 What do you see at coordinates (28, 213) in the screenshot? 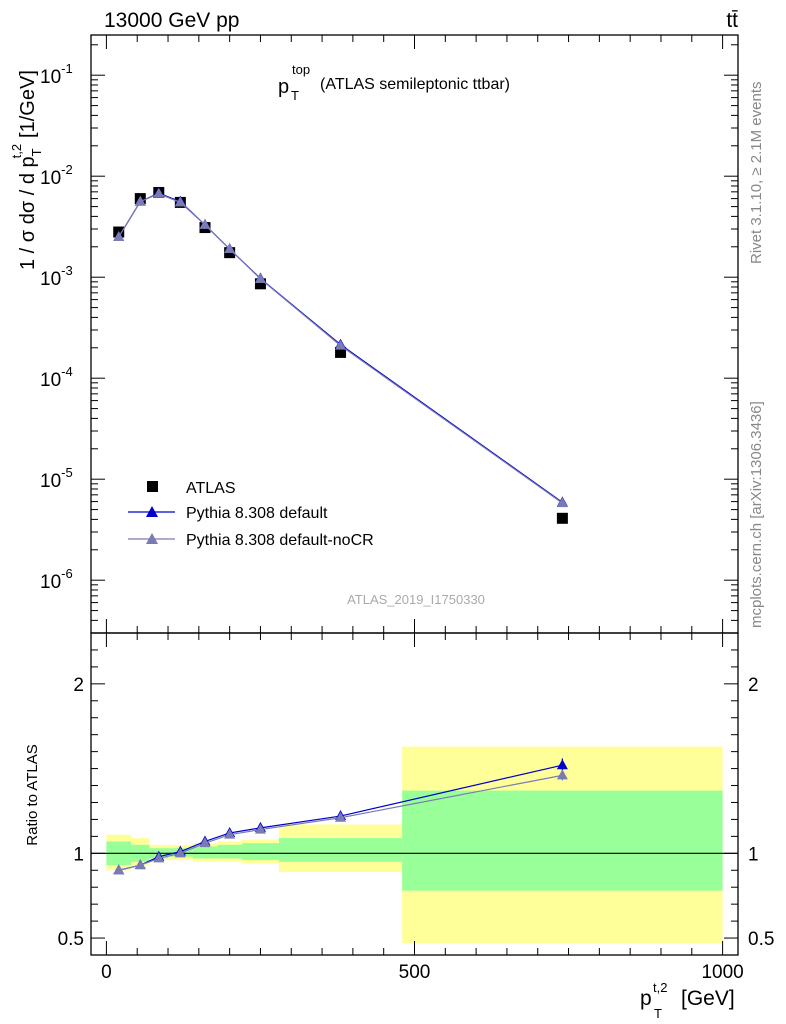
I see `main-ylabel-text: 1 / σ dσ / d p` at bounding box center [28, 213].